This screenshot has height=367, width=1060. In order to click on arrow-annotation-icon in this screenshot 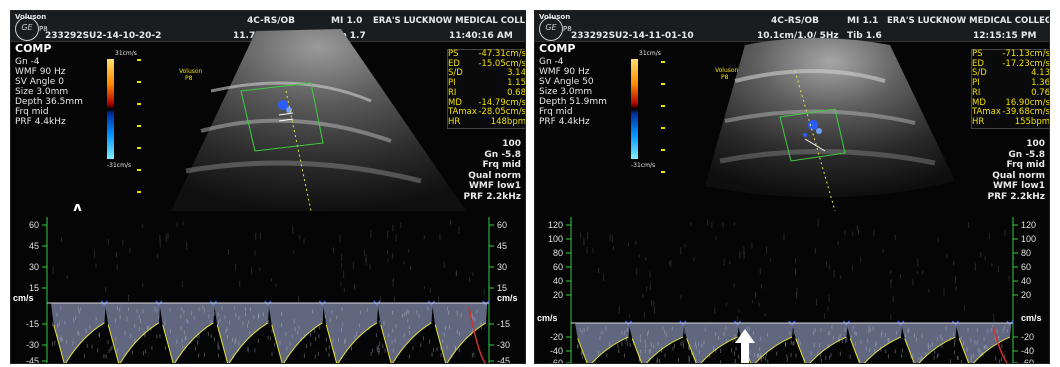, I will do `click(745, 346)`.